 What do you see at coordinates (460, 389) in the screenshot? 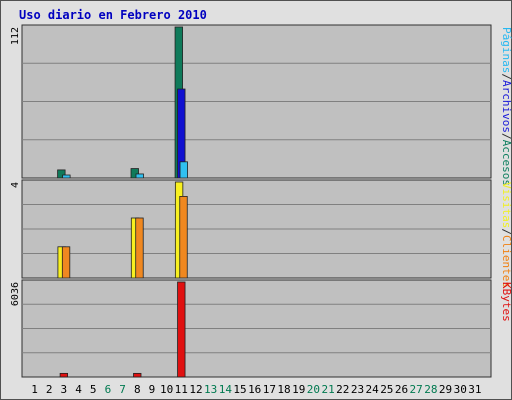
I see `x-tick-label: 30` at bounding box center [460, 389].